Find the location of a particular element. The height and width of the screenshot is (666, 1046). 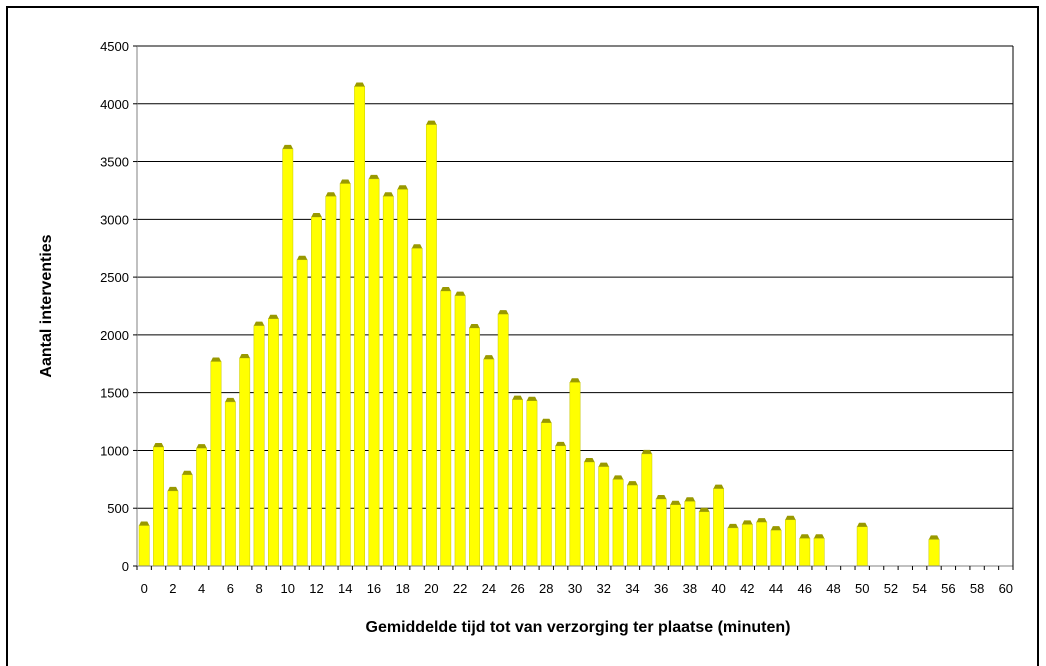

x-tick-label: 2 is located at coordinates (172, 588).